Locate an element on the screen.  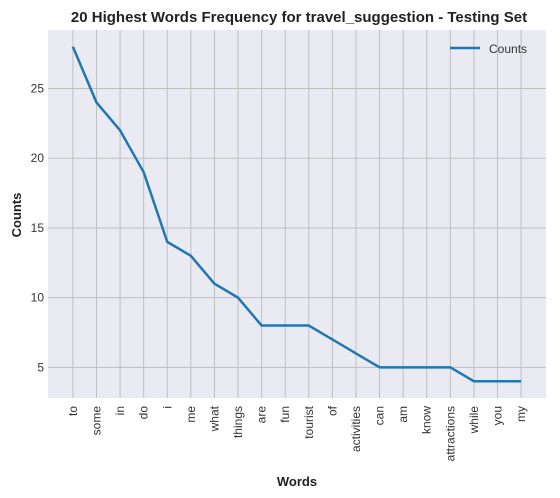
y-axis-ticks: 5 10 15 20 25 is located at coordinates (38, 228).